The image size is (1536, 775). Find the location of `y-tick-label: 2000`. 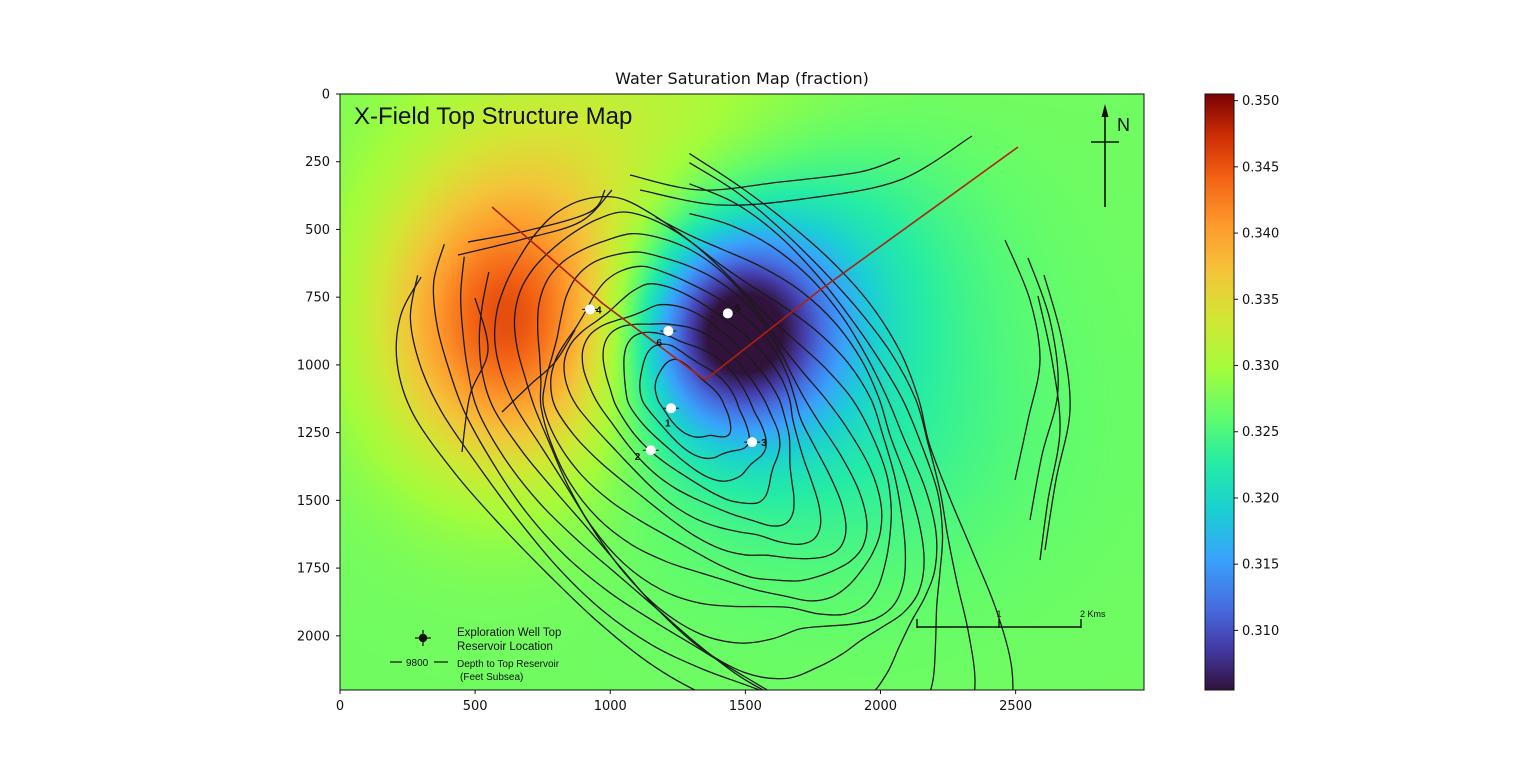

y-tick-label: 2000 is located at coordinates (313, 636).